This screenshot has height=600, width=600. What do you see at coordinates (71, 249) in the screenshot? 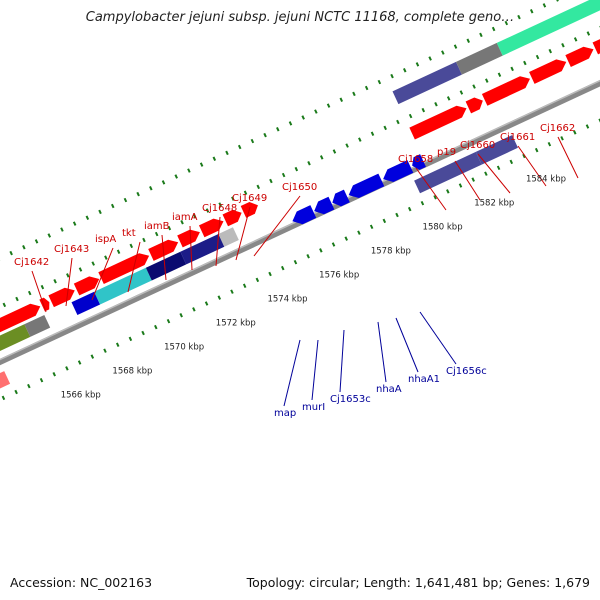
I see `forward-gene-label: Cj1643` at bounding box center [71, 249].